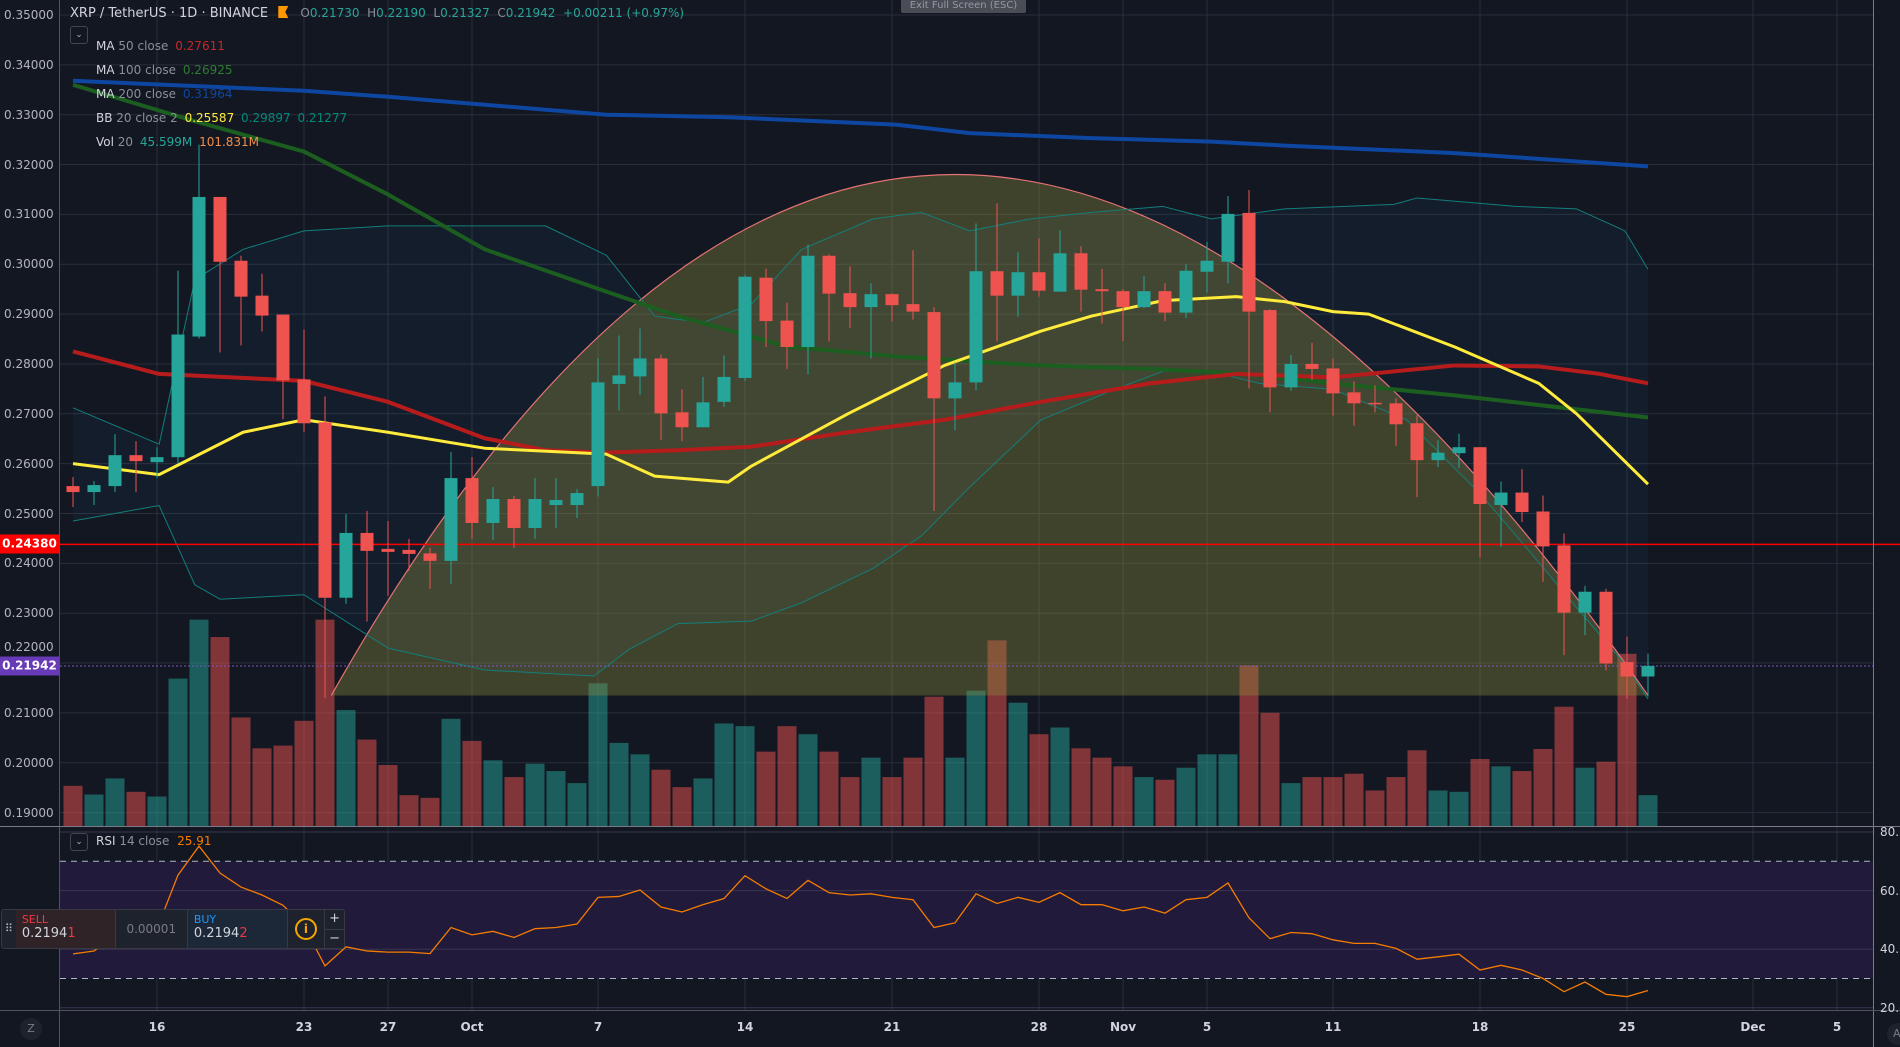 This screenshot has width=1900, height=1047. I want to click on time-axis-label: 5, so click(1837, 1027).